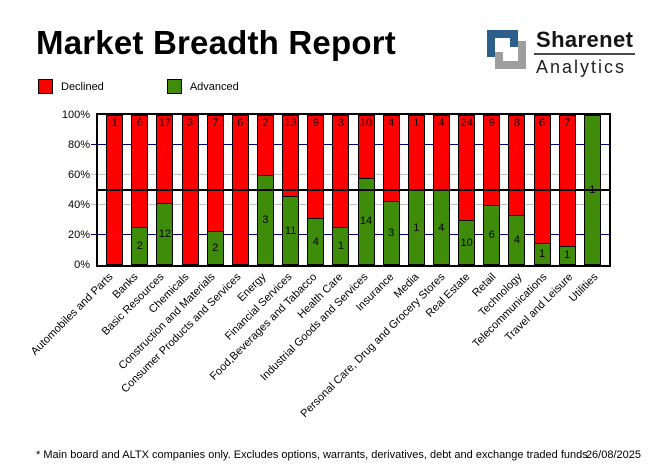 The height and width of the screenshot is (470, 655). Describe the element at coordinates (72, 314) in the screenshot. I see `x-axis-label-automobiles-and-parts: Automobiles and Parts` at that location.